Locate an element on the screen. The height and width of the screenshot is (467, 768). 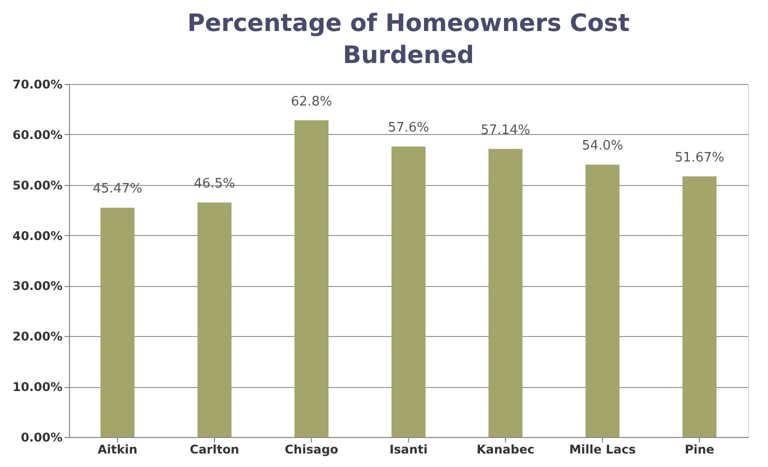
x-tick-label: Mille Lacs is located at coordinates (602, 449).